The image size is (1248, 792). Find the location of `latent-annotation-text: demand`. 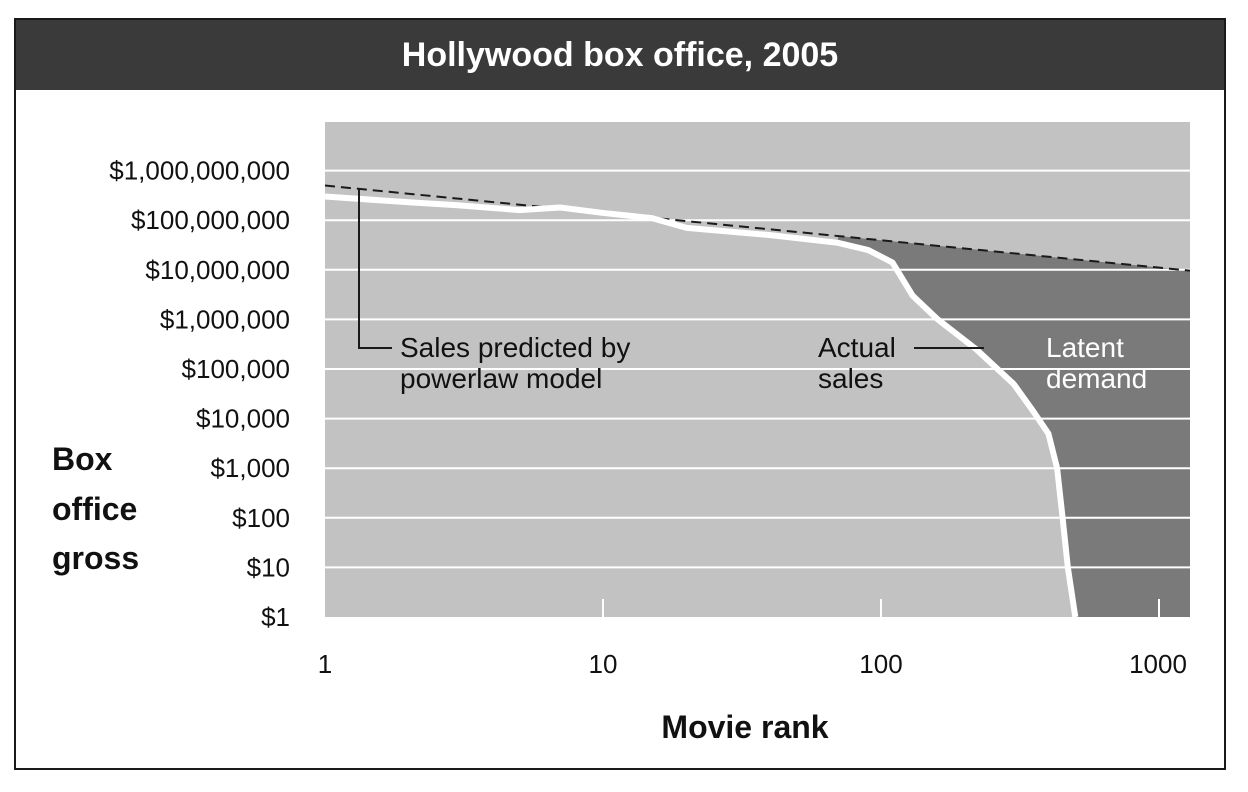

latent-annotation-text: demand is located at coordinates (1096, 378).